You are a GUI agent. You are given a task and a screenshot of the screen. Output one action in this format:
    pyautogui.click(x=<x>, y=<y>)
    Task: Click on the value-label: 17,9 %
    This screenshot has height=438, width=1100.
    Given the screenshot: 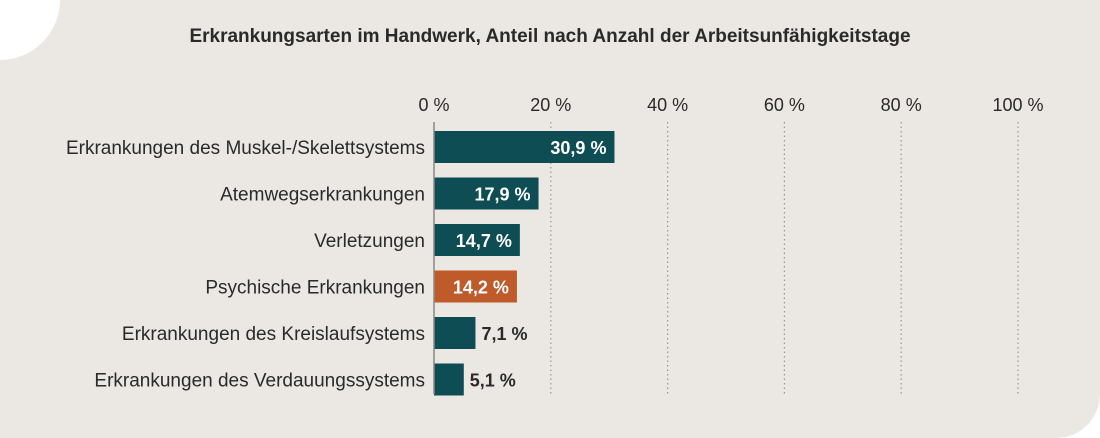 What is the action you would take?
    pyautogui.click(x=502, y=195)
    